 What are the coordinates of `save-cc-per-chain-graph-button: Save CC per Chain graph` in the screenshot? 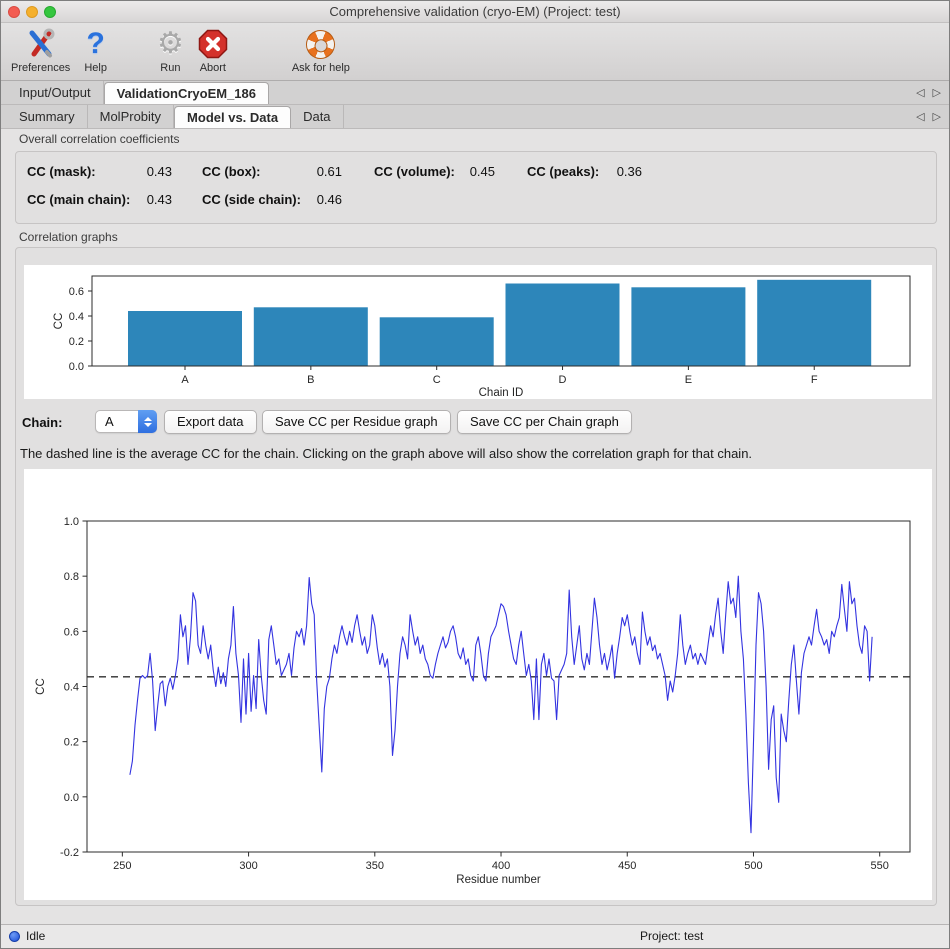 It's located at (544, 422).